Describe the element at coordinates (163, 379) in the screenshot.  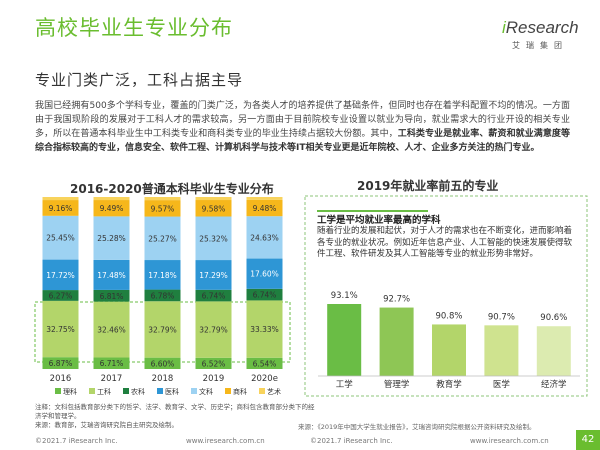
I see `x-tick-2018: 2018` at that location.